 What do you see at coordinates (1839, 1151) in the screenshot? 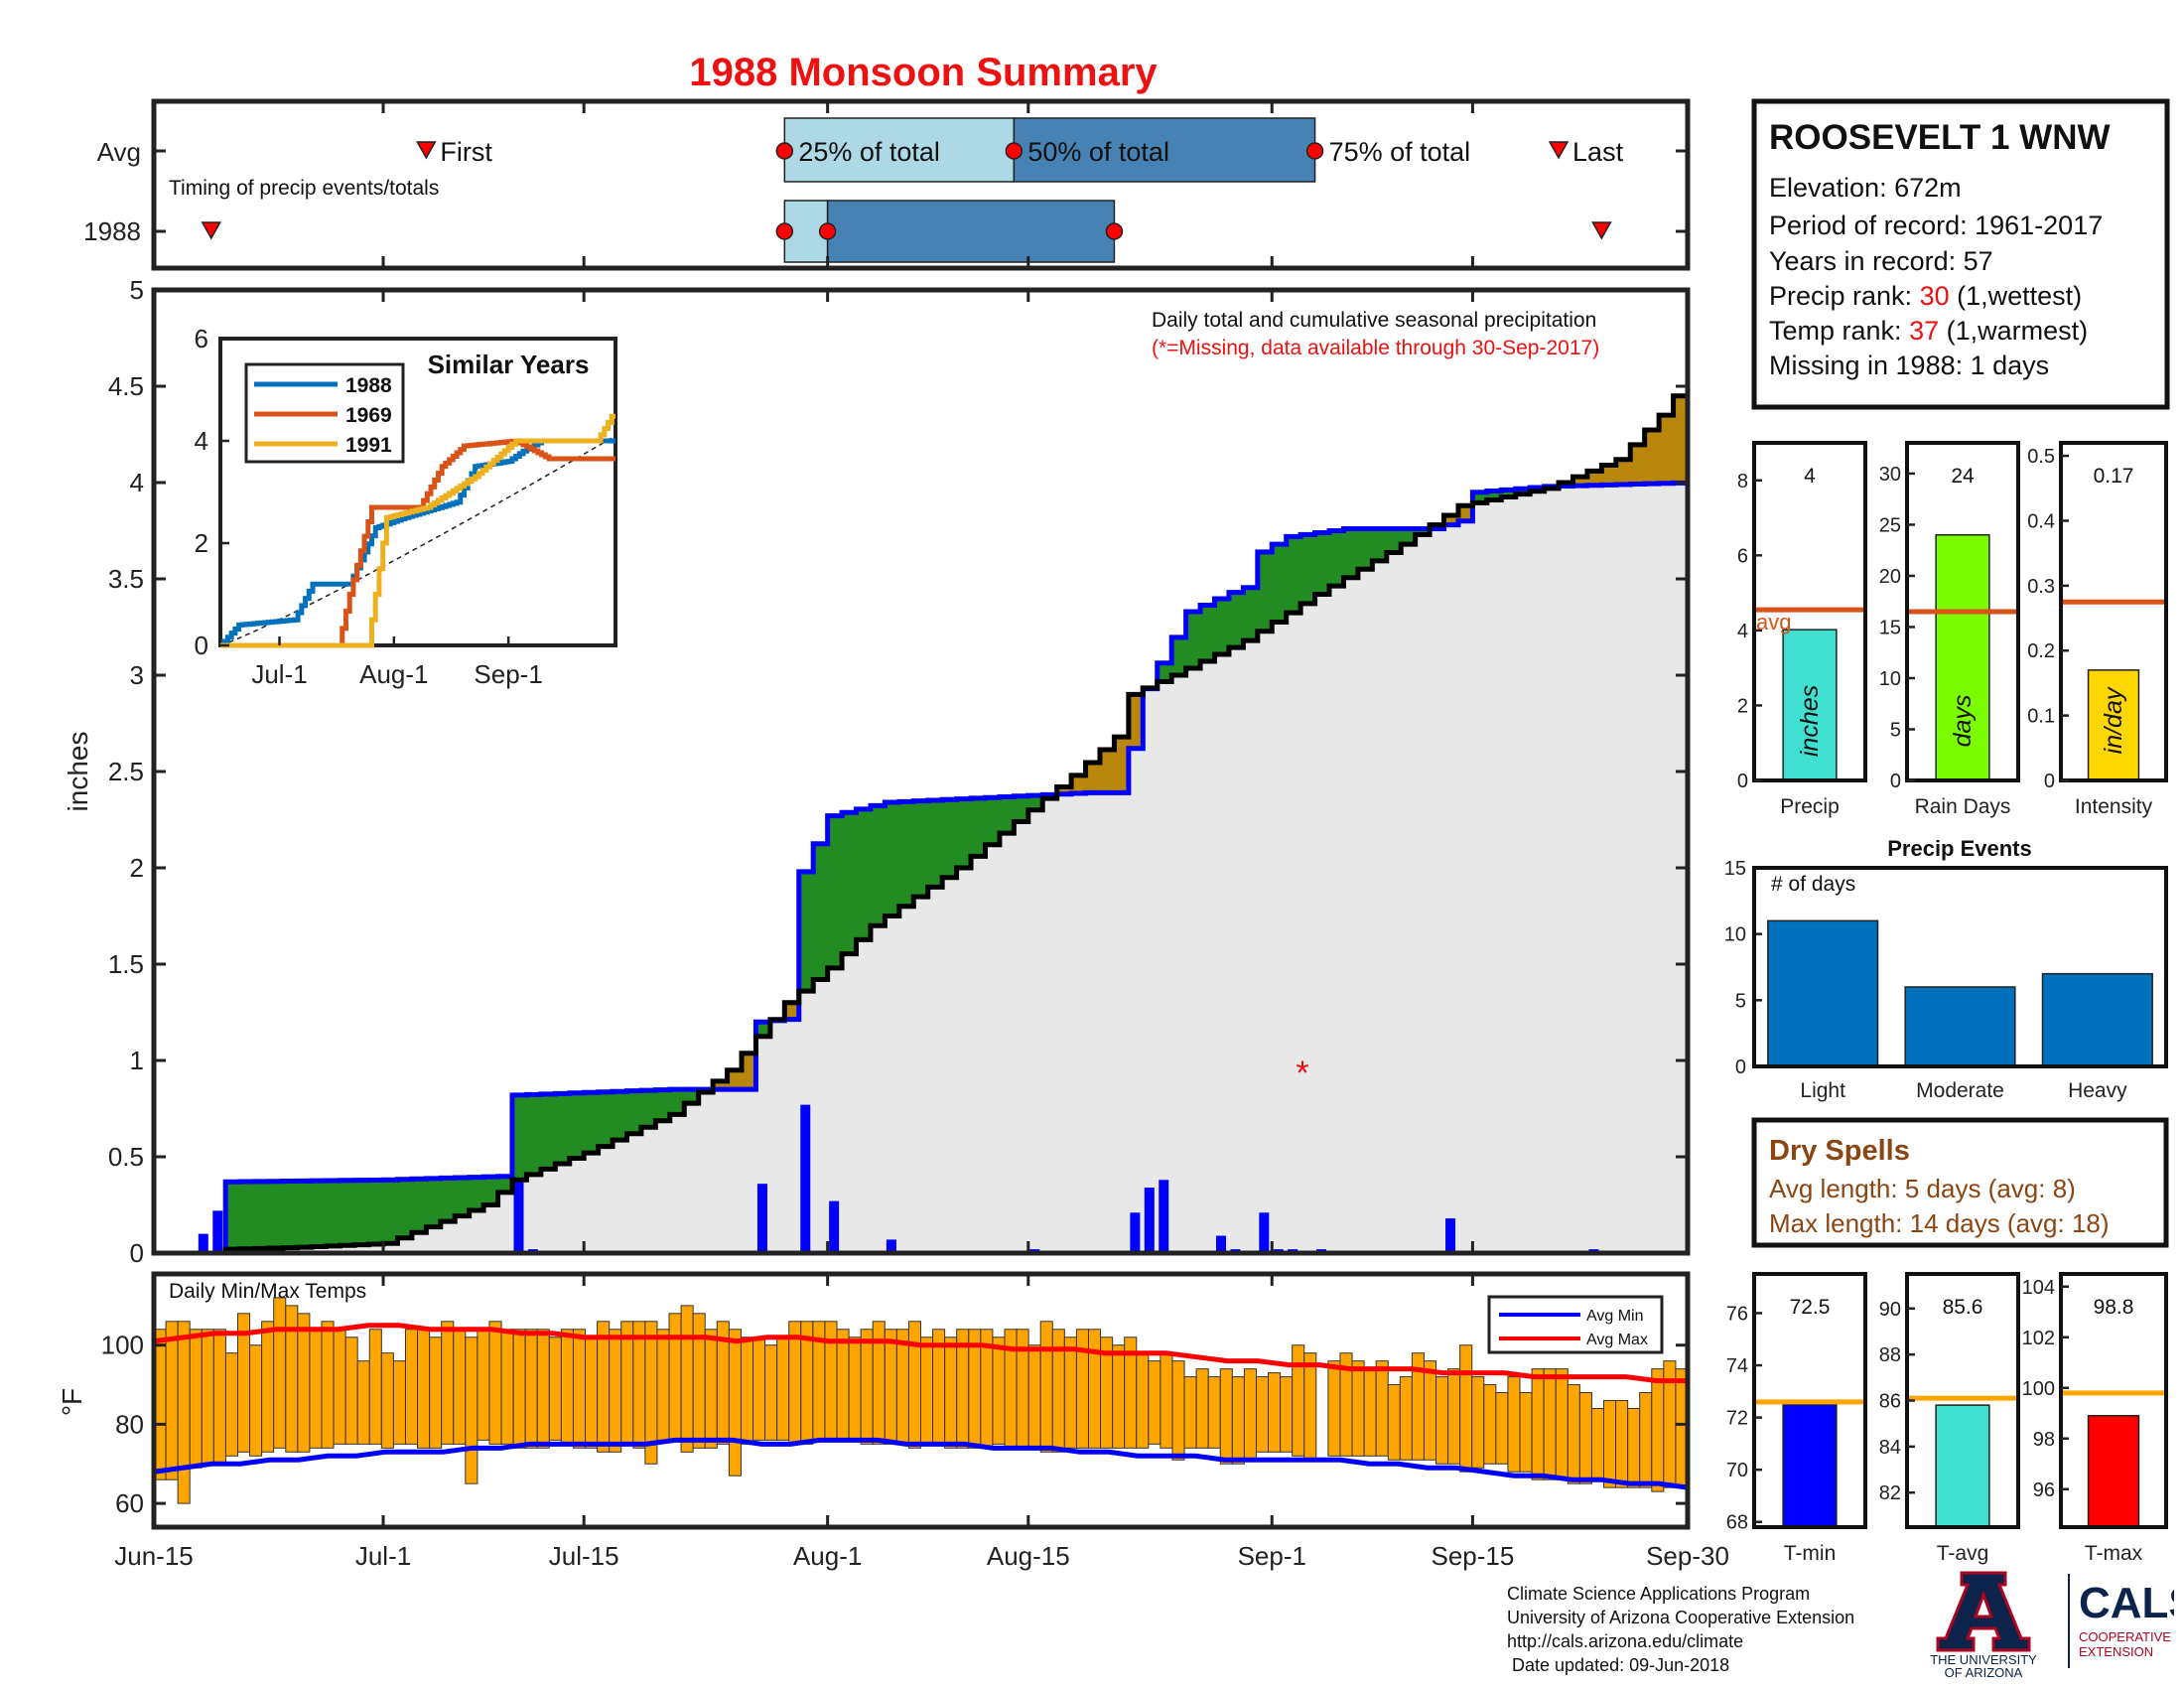
I see `dry-spells-title: Dry Spells` at bounding box center [1839, 1151].